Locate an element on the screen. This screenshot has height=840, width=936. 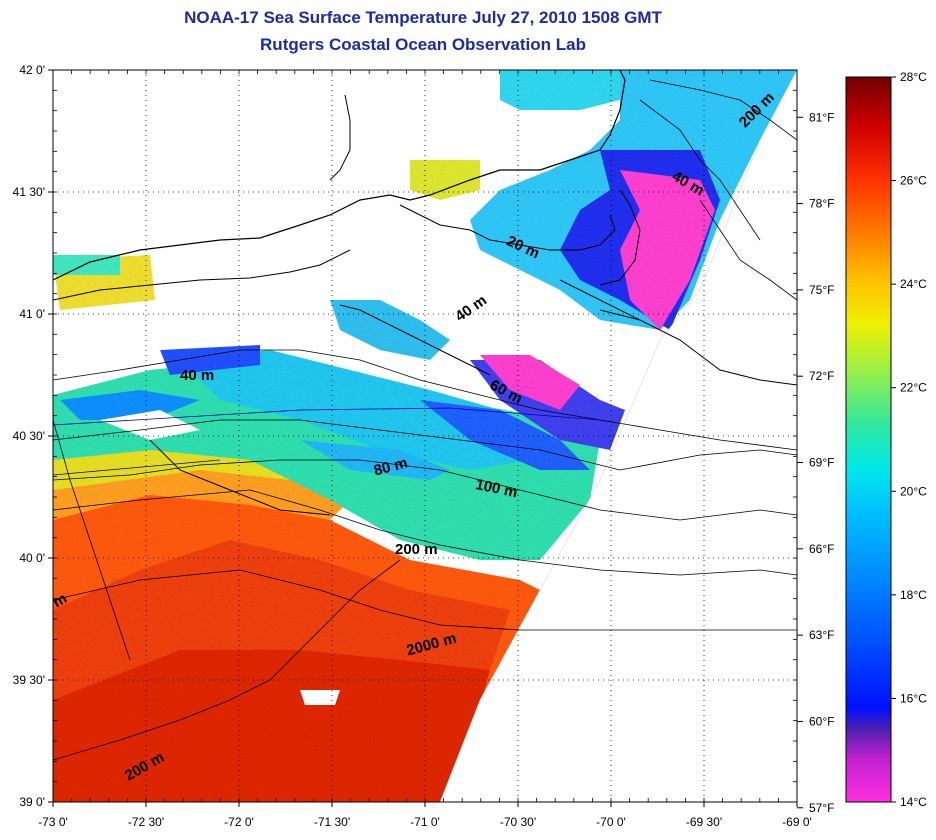
lon-tick-label: -71 0' is located at coordinates (425, 822).